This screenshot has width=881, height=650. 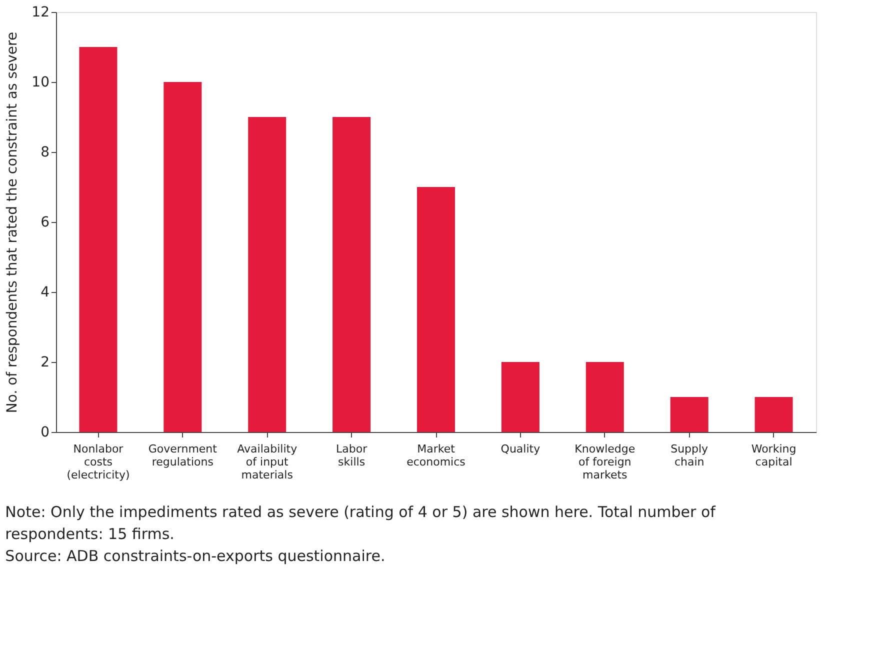 I want to click on x-tick-label: Supply chain, so click(x=689, y=455).